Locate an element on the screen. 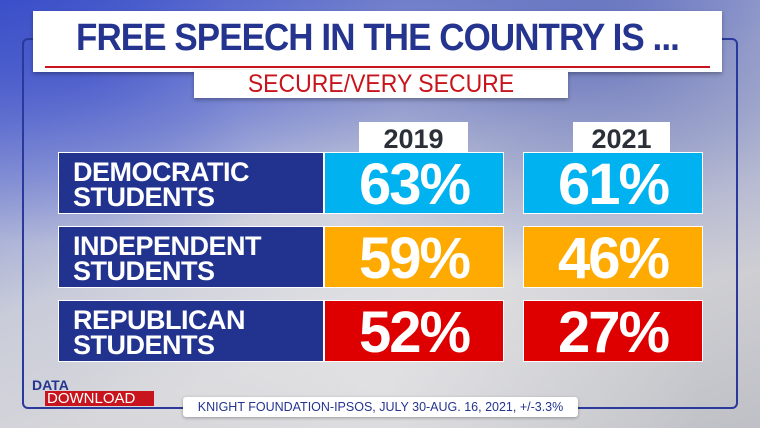  year-header-2021: 2021 is located at coordinates (621, 138).